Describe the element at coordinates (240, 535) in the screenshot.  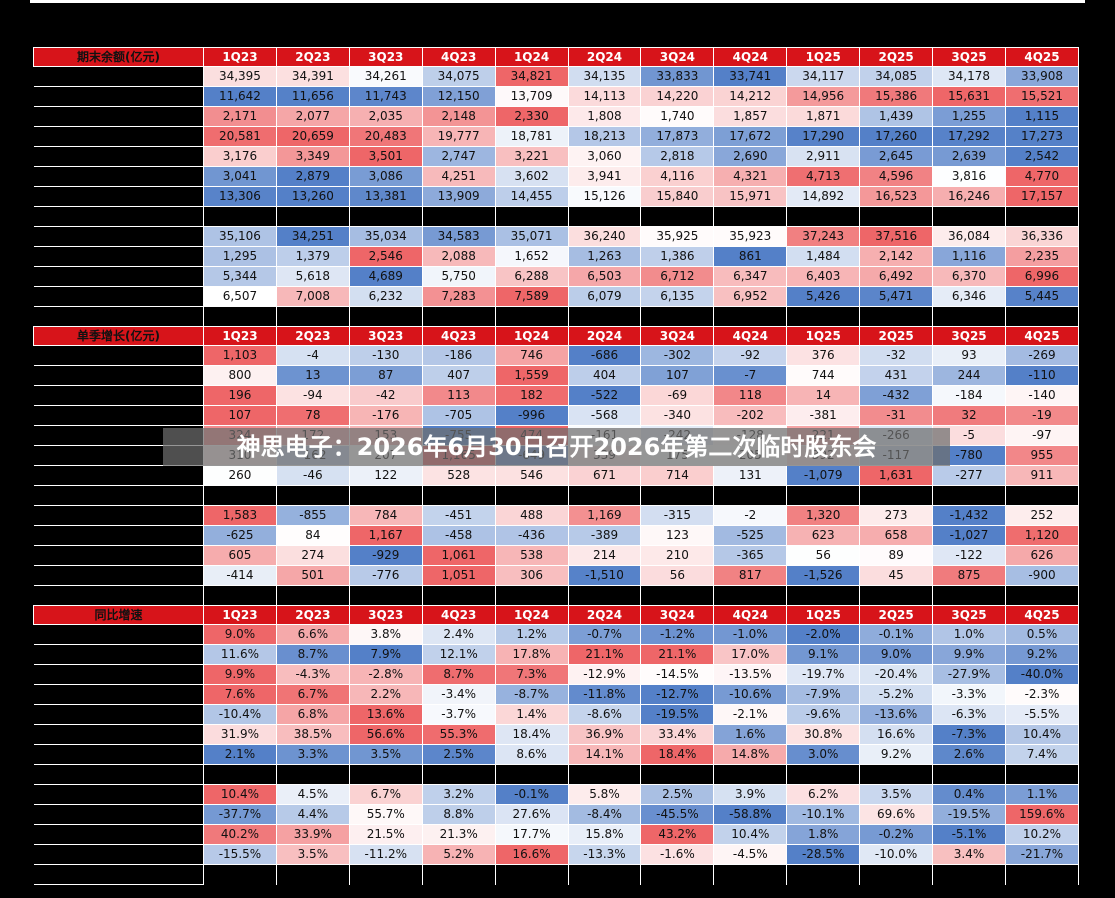
I see `value-cell: -625` at that location.